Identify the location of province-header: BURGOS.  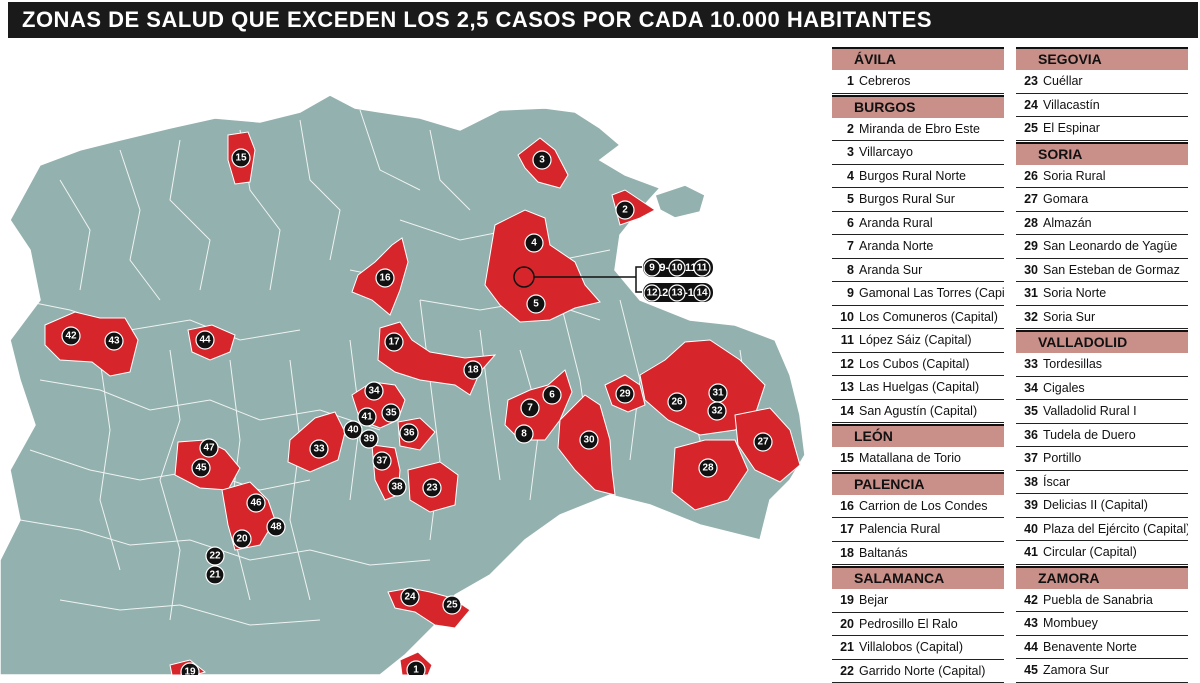
(918, 106).